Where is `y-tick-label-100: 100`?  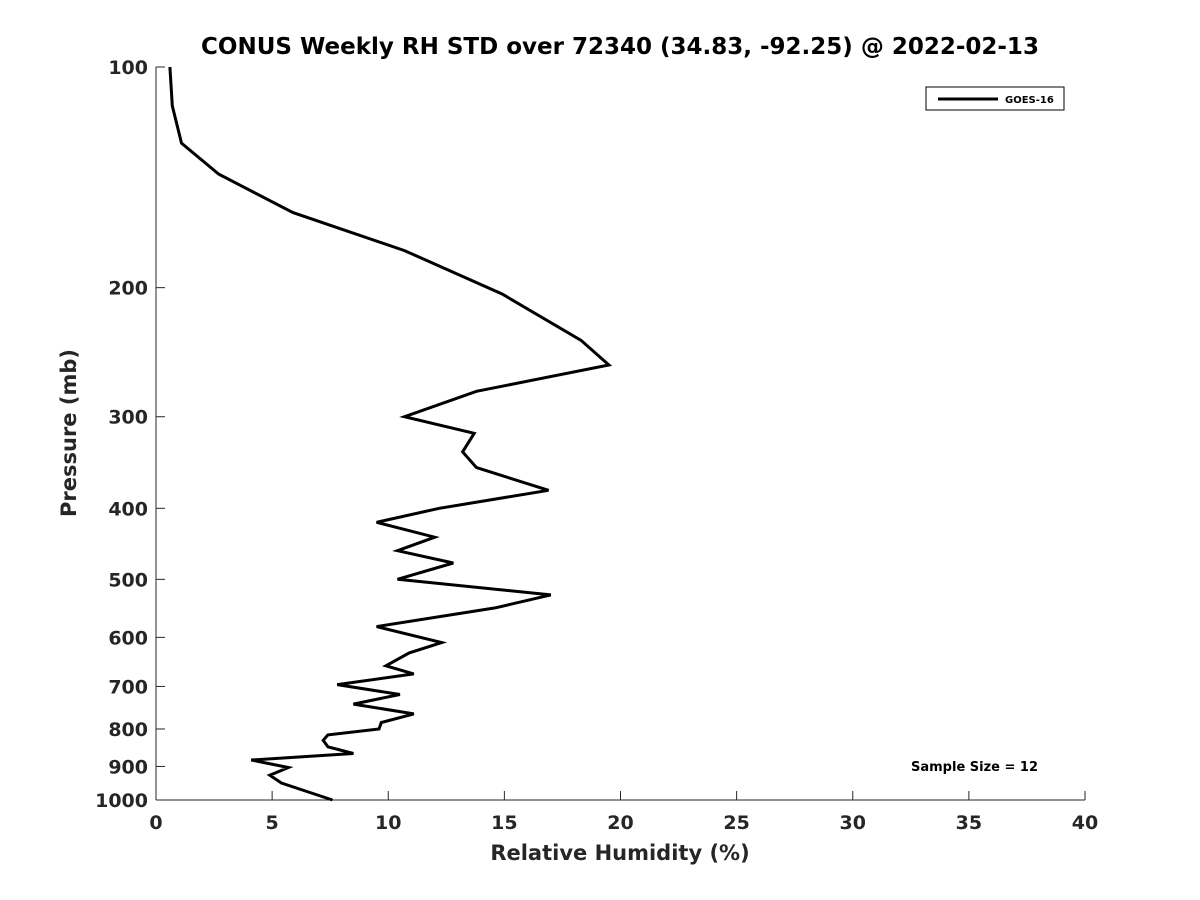 y-tick-label-100: 100 is located at coordinates (128, 68).